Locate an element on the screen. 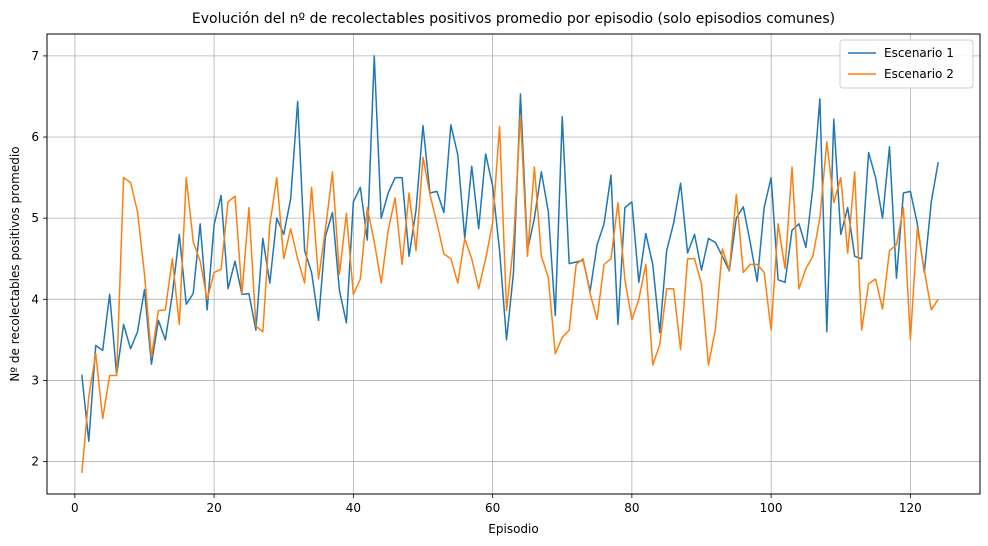 This screenshot has width=988, height=546. y-tick-label: 4 is located at coordinates (35, 299).